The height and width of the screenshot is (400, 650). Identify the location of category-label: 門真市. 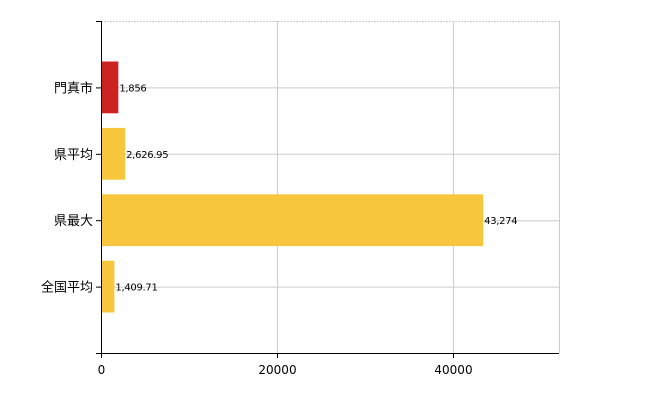
(73, 88).